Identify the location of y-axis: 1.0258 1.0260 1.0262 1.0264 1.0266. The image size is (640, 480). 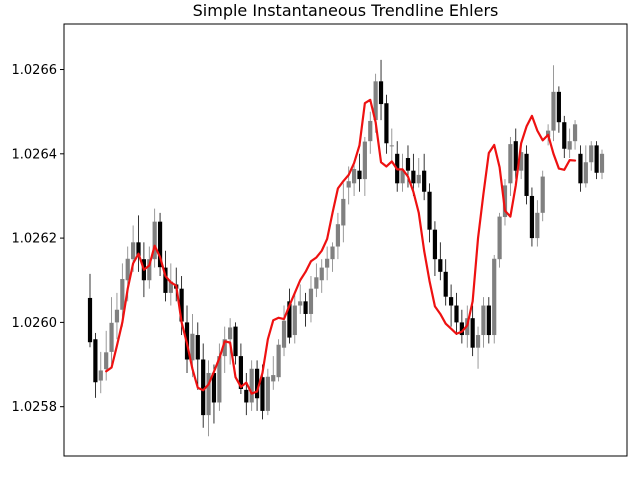
(38, 239).